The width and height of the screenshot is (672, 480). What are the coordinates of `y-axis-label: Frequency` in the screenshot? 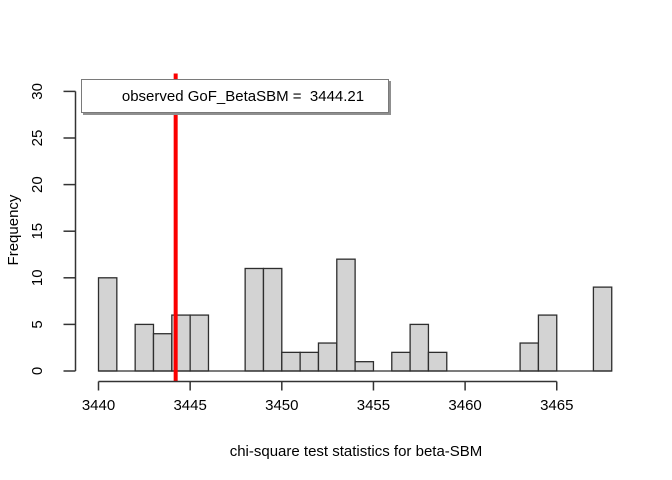 It's located at (13, 230).